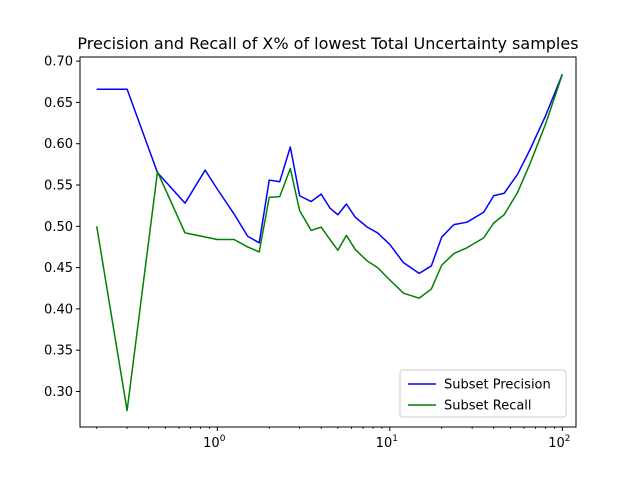 This screenshot has width=640, height=484. Describe the element at coordinates (223, 439) in the screenshot. I see `x-tick-label-exponent: 0` at that location.